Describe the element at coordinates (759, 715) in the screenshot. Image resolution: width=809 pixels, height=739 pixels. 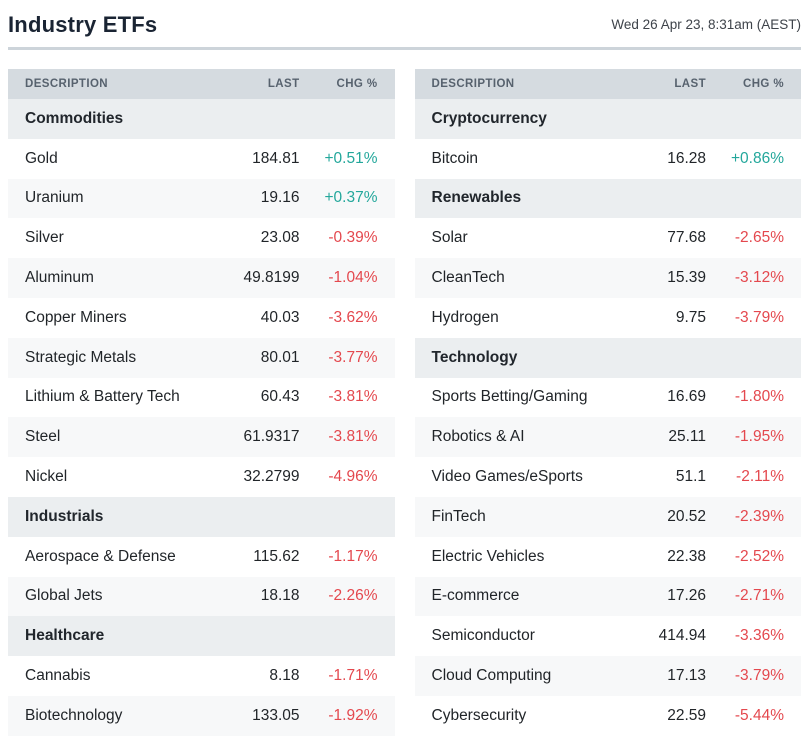
I see `etf-change-percent: -5.44%` at that location.